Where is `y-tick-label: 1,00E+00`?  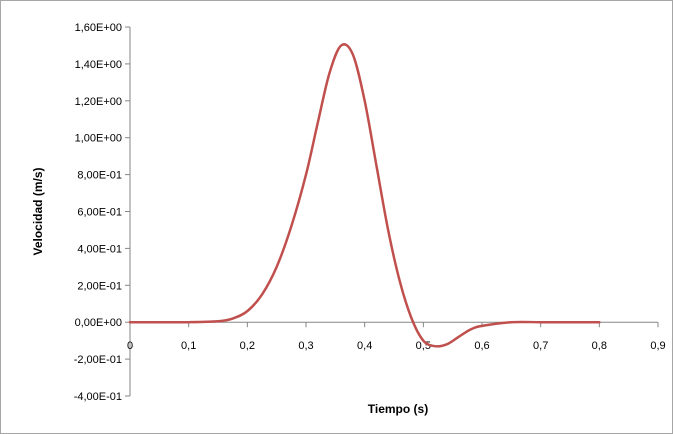
y-tick-label: 1,00E+00 is located at coordinates (98, 139).